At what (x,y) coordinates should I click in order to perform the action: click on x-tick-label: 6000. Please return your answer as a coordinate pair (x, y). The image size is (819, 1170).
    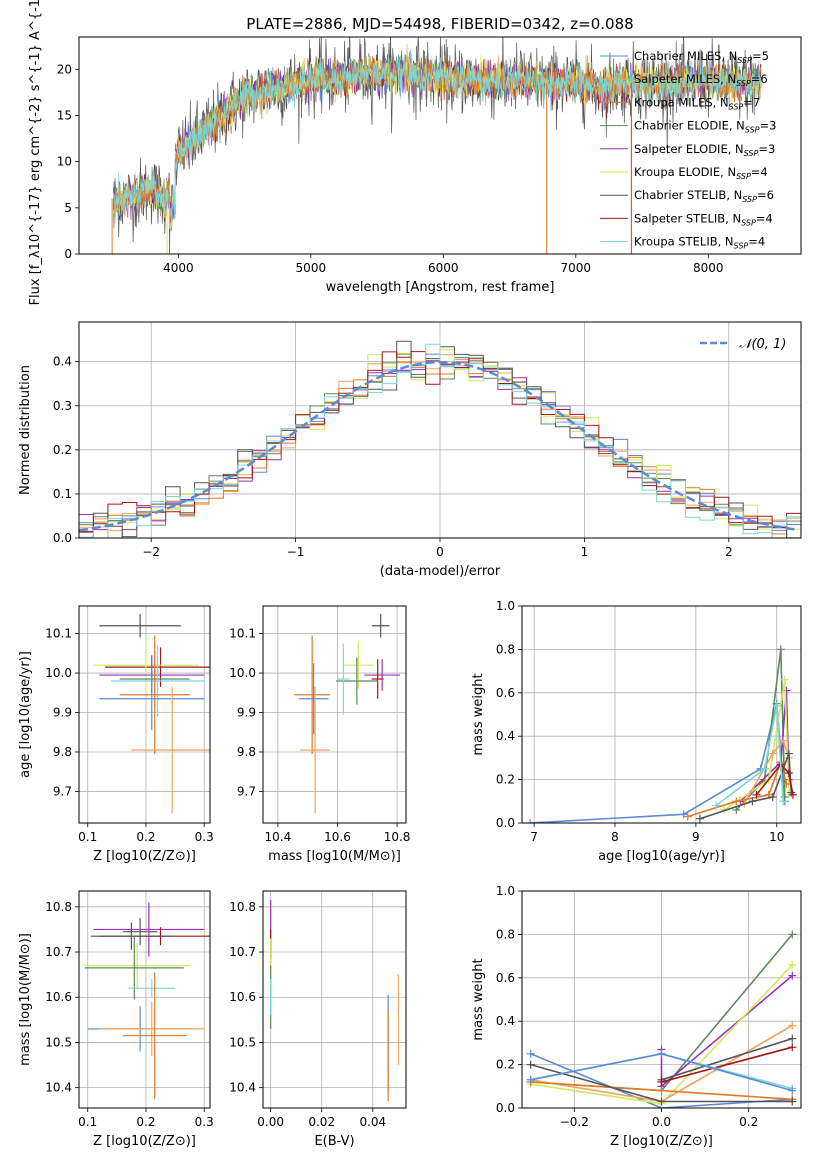
    Looking at the image, I should click on (443, 268).